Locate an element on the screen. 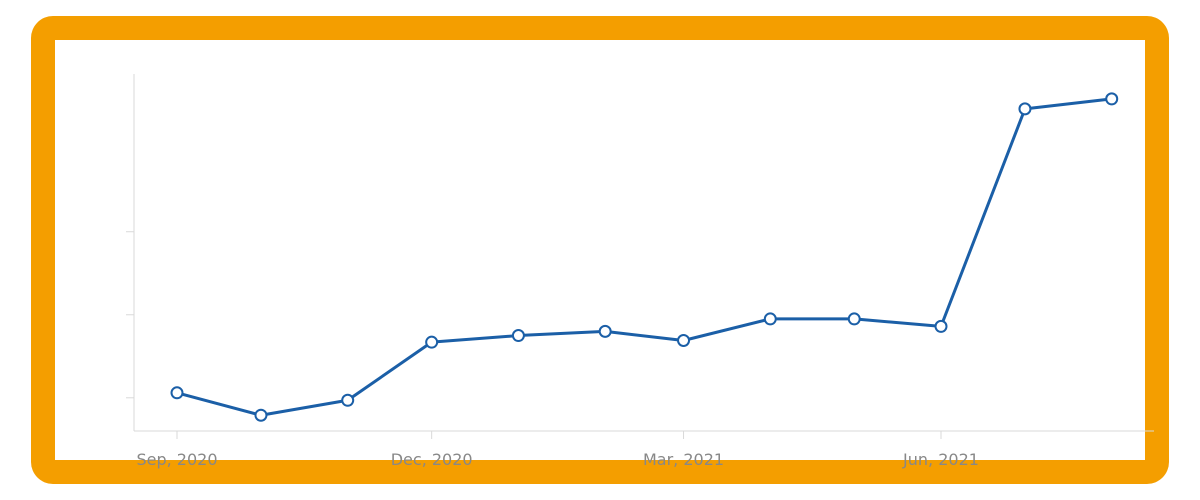 The image size is (1200, 500). x-tick-label: Sep, 2020 is located at coordinates (176, 459).